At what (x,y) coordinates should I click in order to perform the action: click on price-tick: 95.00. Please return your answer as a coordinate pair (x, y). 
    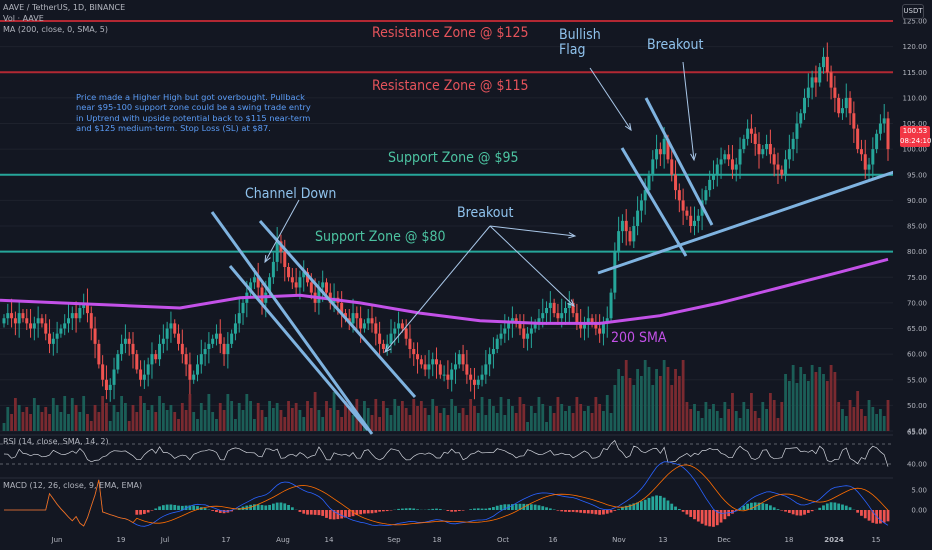
    Looking at the image, I should click on (917, 175).